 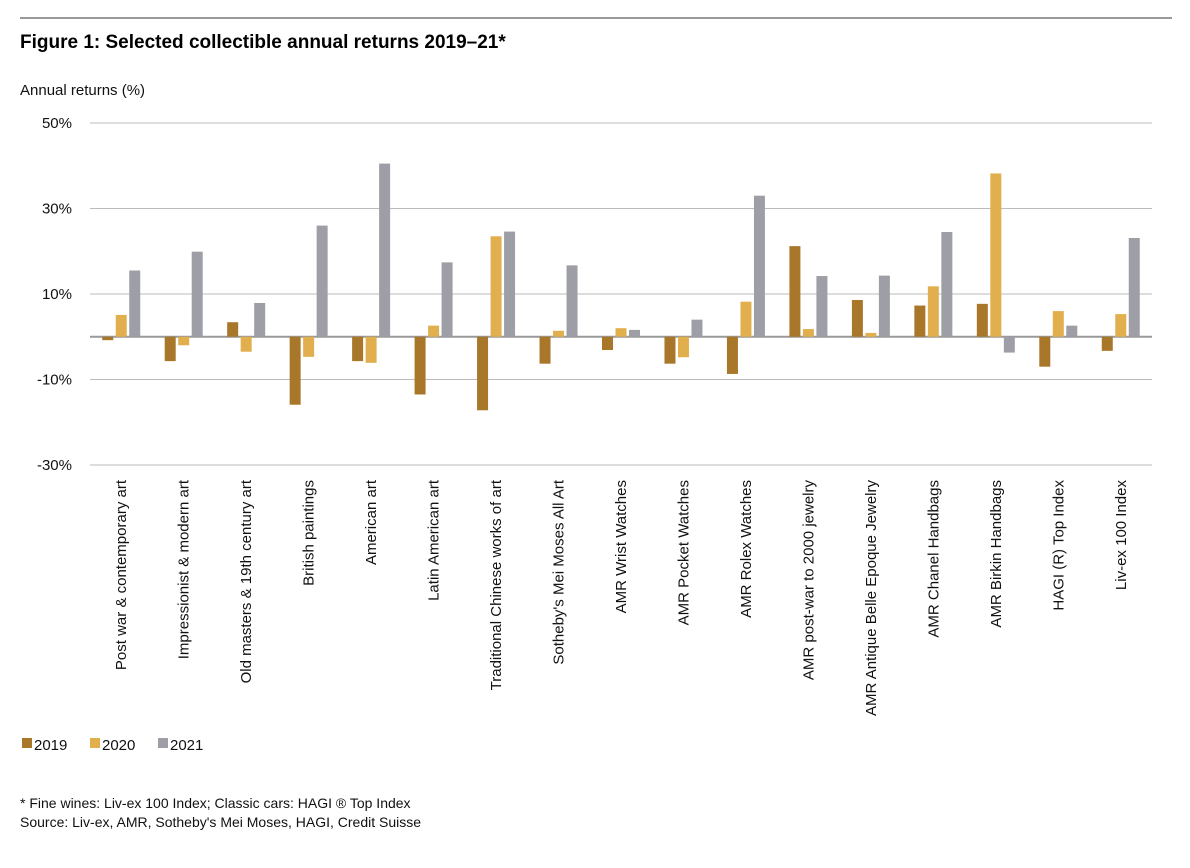 I want to click on x-tick-label: Old masters & 19th century art, so click(x=246, y=581).